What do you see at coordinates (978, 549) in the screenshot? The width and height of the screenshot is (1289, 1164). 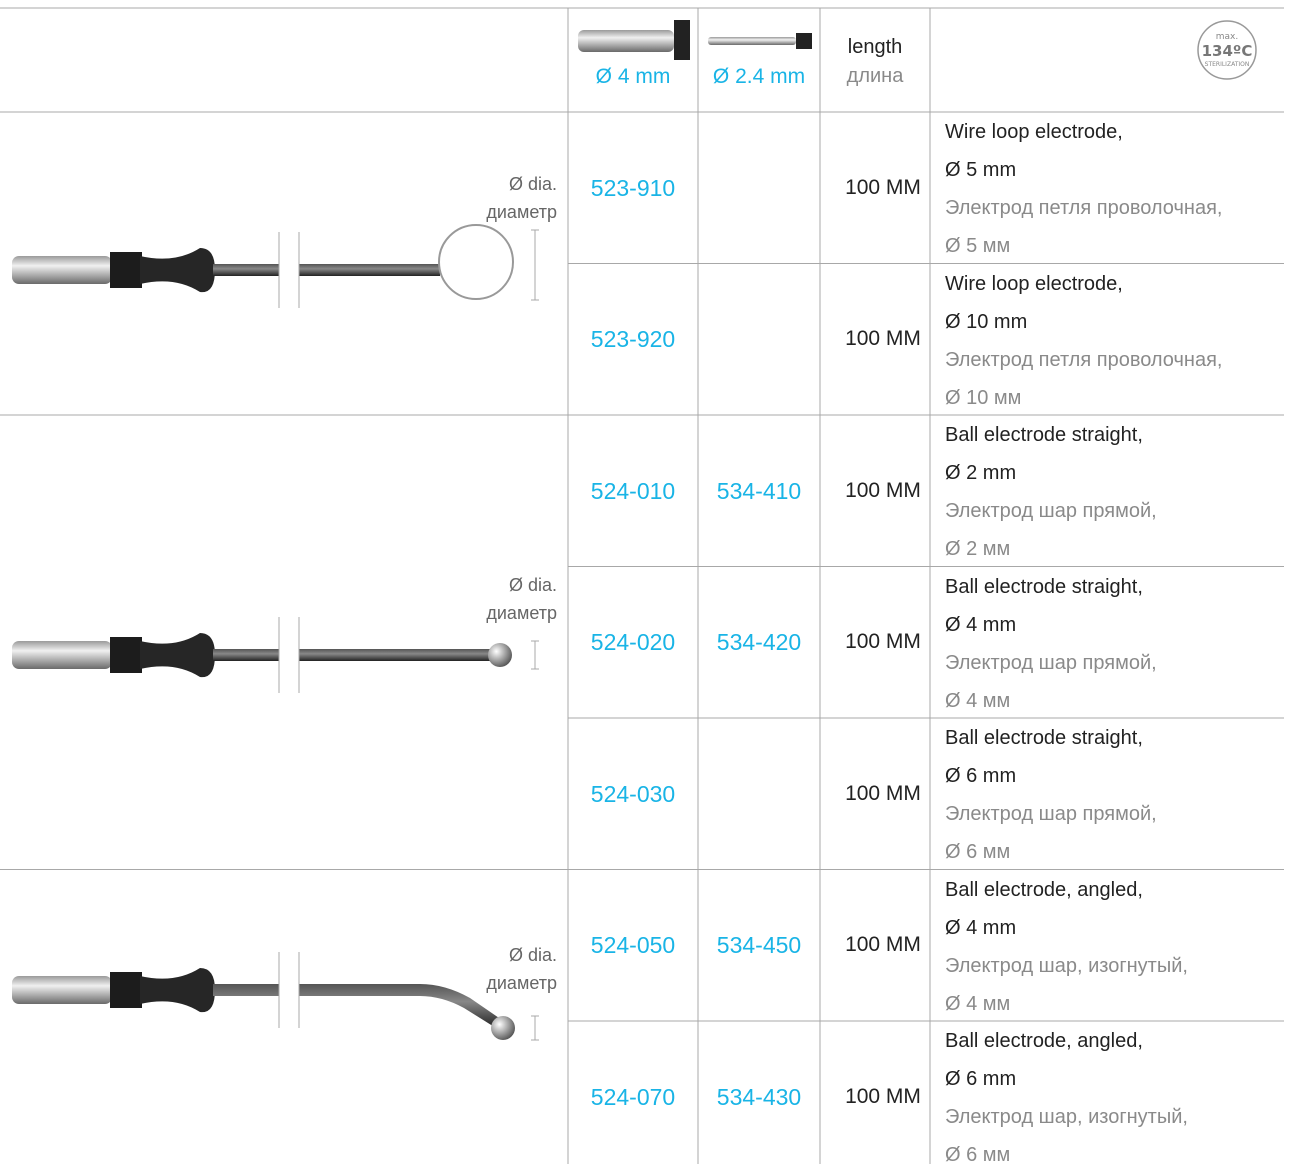 I see `description-ru: Ø 2 мм` at bounding box center [978, 549].